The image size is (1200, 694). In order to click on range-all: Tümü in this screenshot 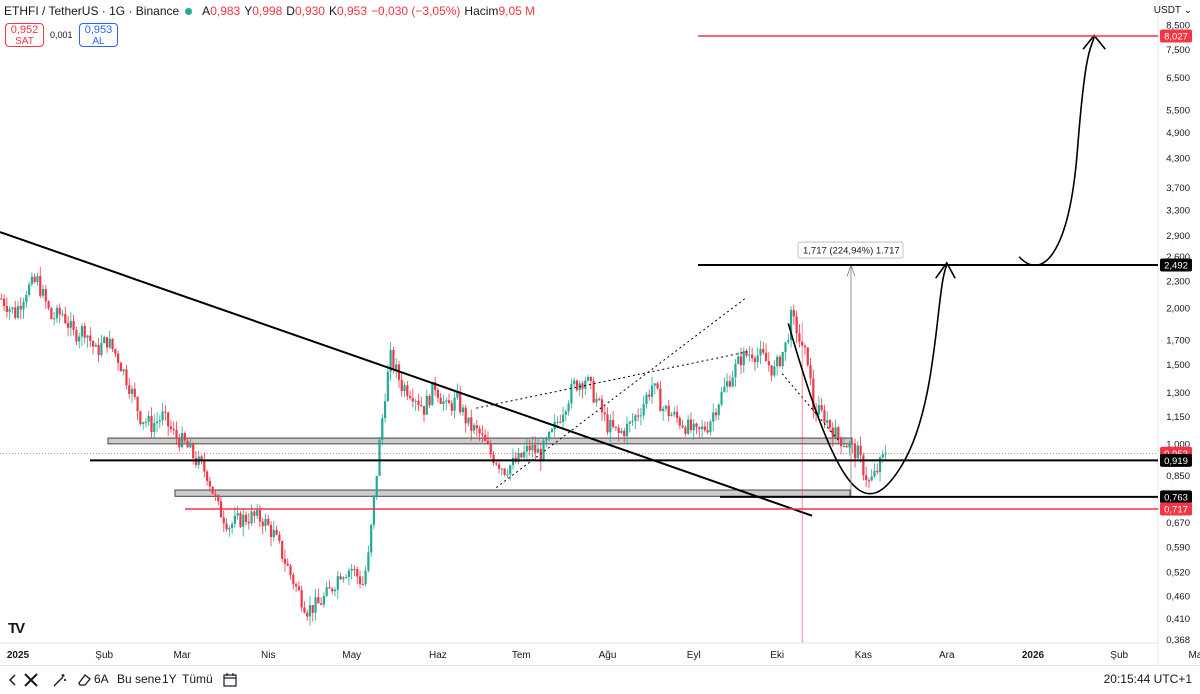, I will do `click(197, 679)`.